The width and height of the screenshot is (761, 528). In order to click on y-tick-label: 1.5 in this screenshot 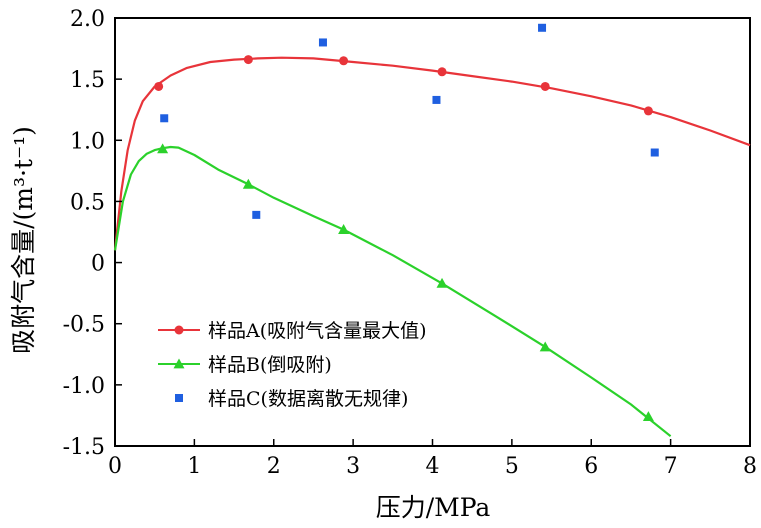, I will do `click(87, 80)`.